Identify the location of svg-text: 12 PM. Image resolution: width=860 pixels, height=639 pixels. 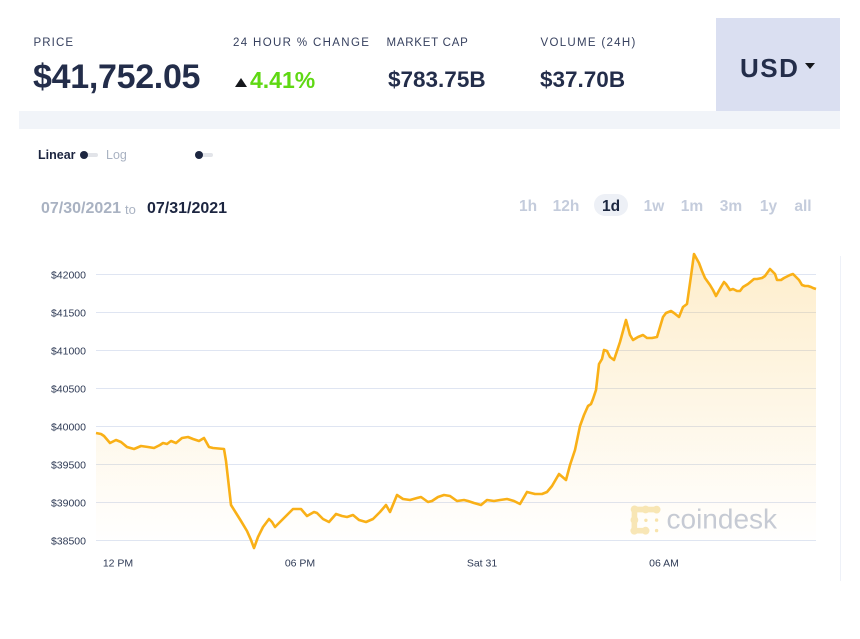
(118, 564).